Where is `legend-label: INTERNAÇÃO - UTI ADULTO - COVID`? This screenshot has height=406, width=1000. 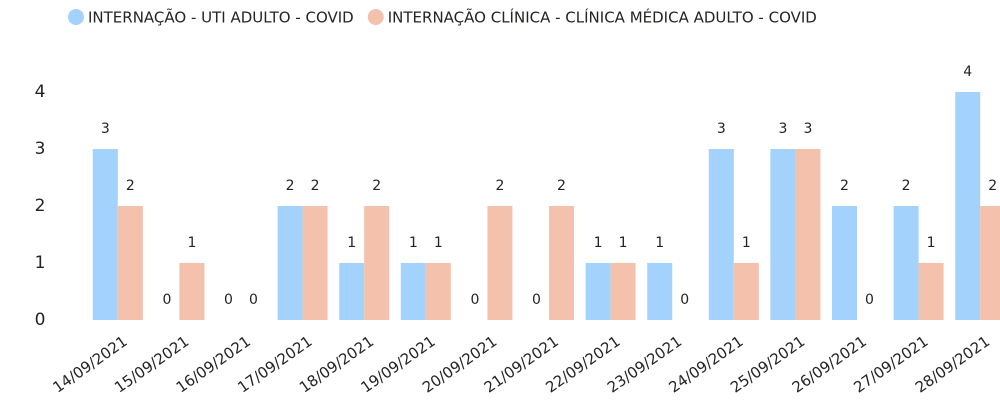
legend-label: INTERNAÇÃO - UTI ADULTO - COVID is located at coordinates (221, 17).